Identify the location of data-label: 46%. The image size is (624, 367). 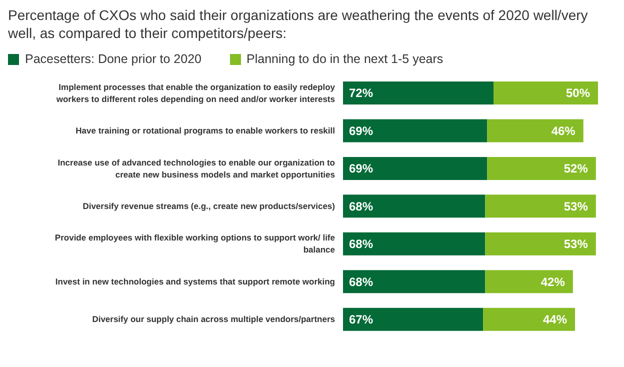
(563, 131).